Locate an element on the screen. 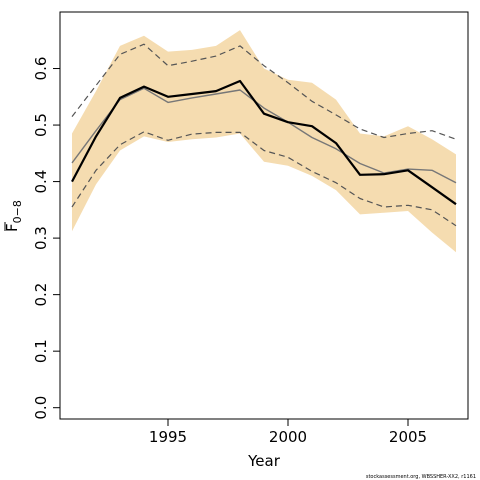  y-tick-label: 0.1 is located at coordinates (41, 351).